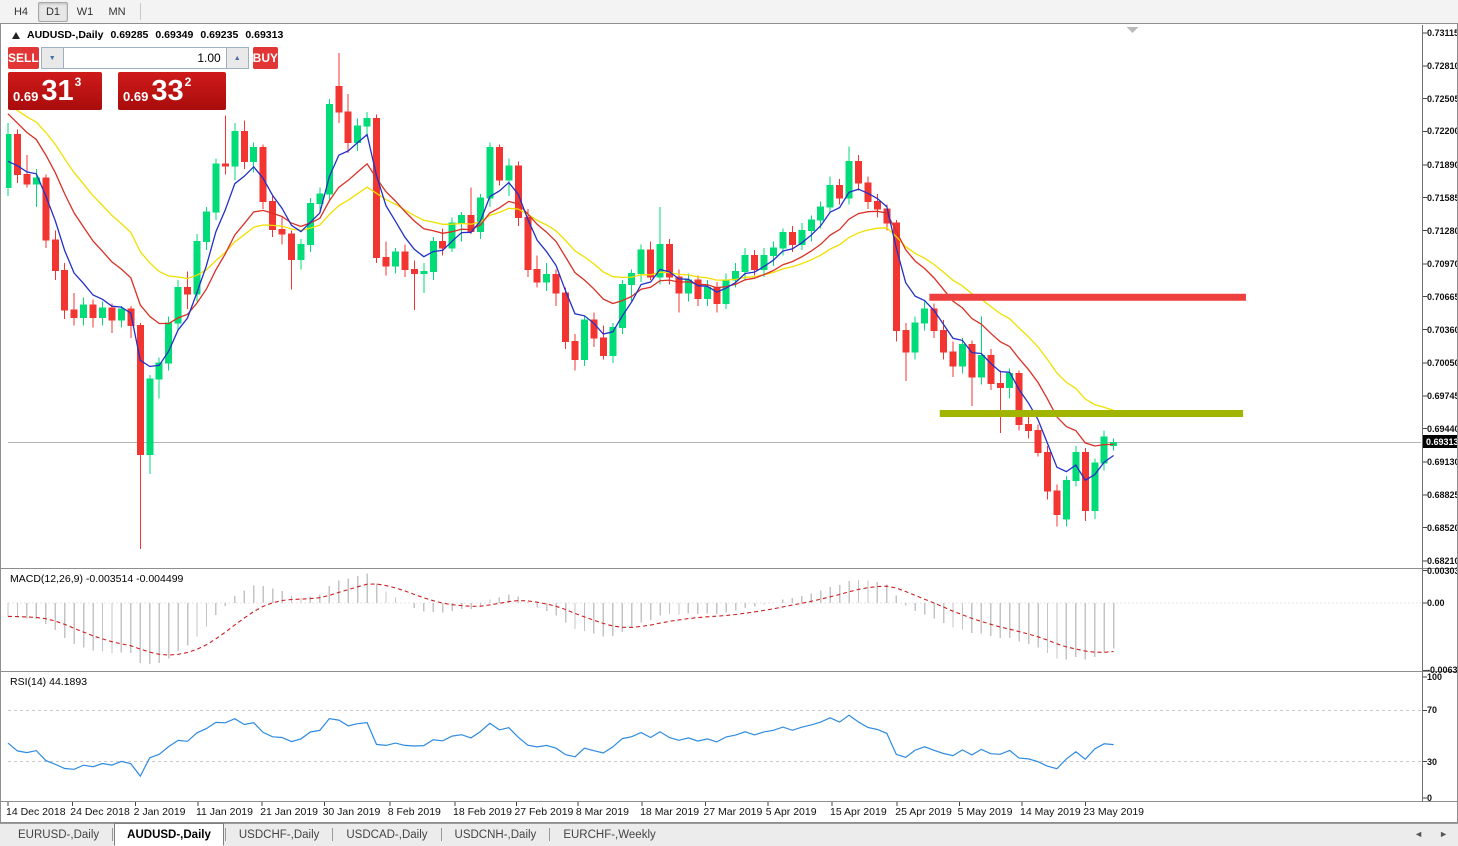  Describe the element at coordinates (117, 11) in the screenshot. I see `timeframe-button-mn: MN` at that location.